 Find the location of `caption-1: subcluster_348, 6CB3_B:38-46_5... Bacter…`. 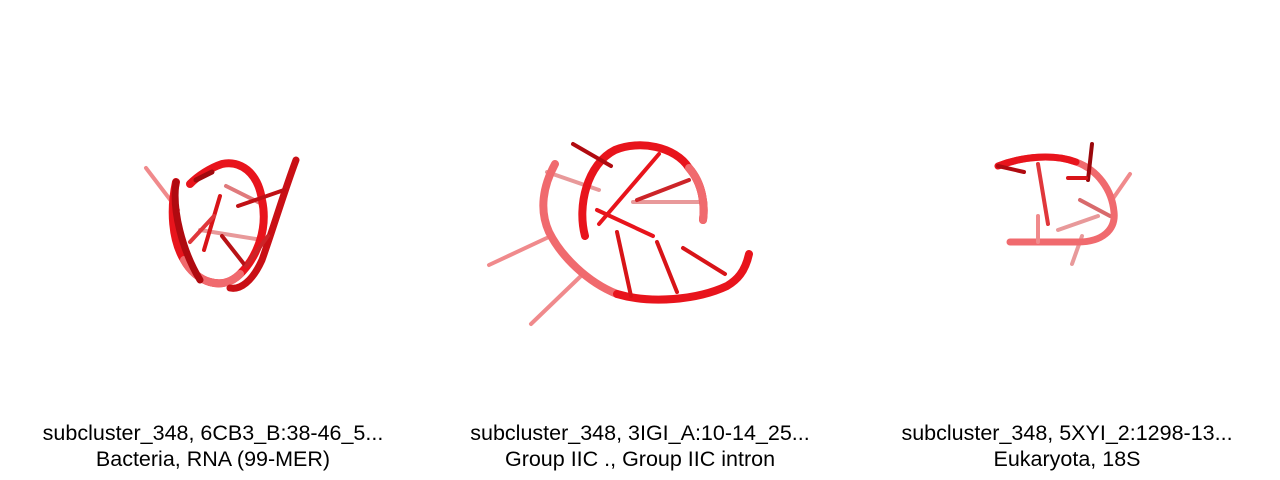

caption-1: subcluster_348, 6CB3_B:38-46_5... Bacter… is located at coordinates (213, 446).